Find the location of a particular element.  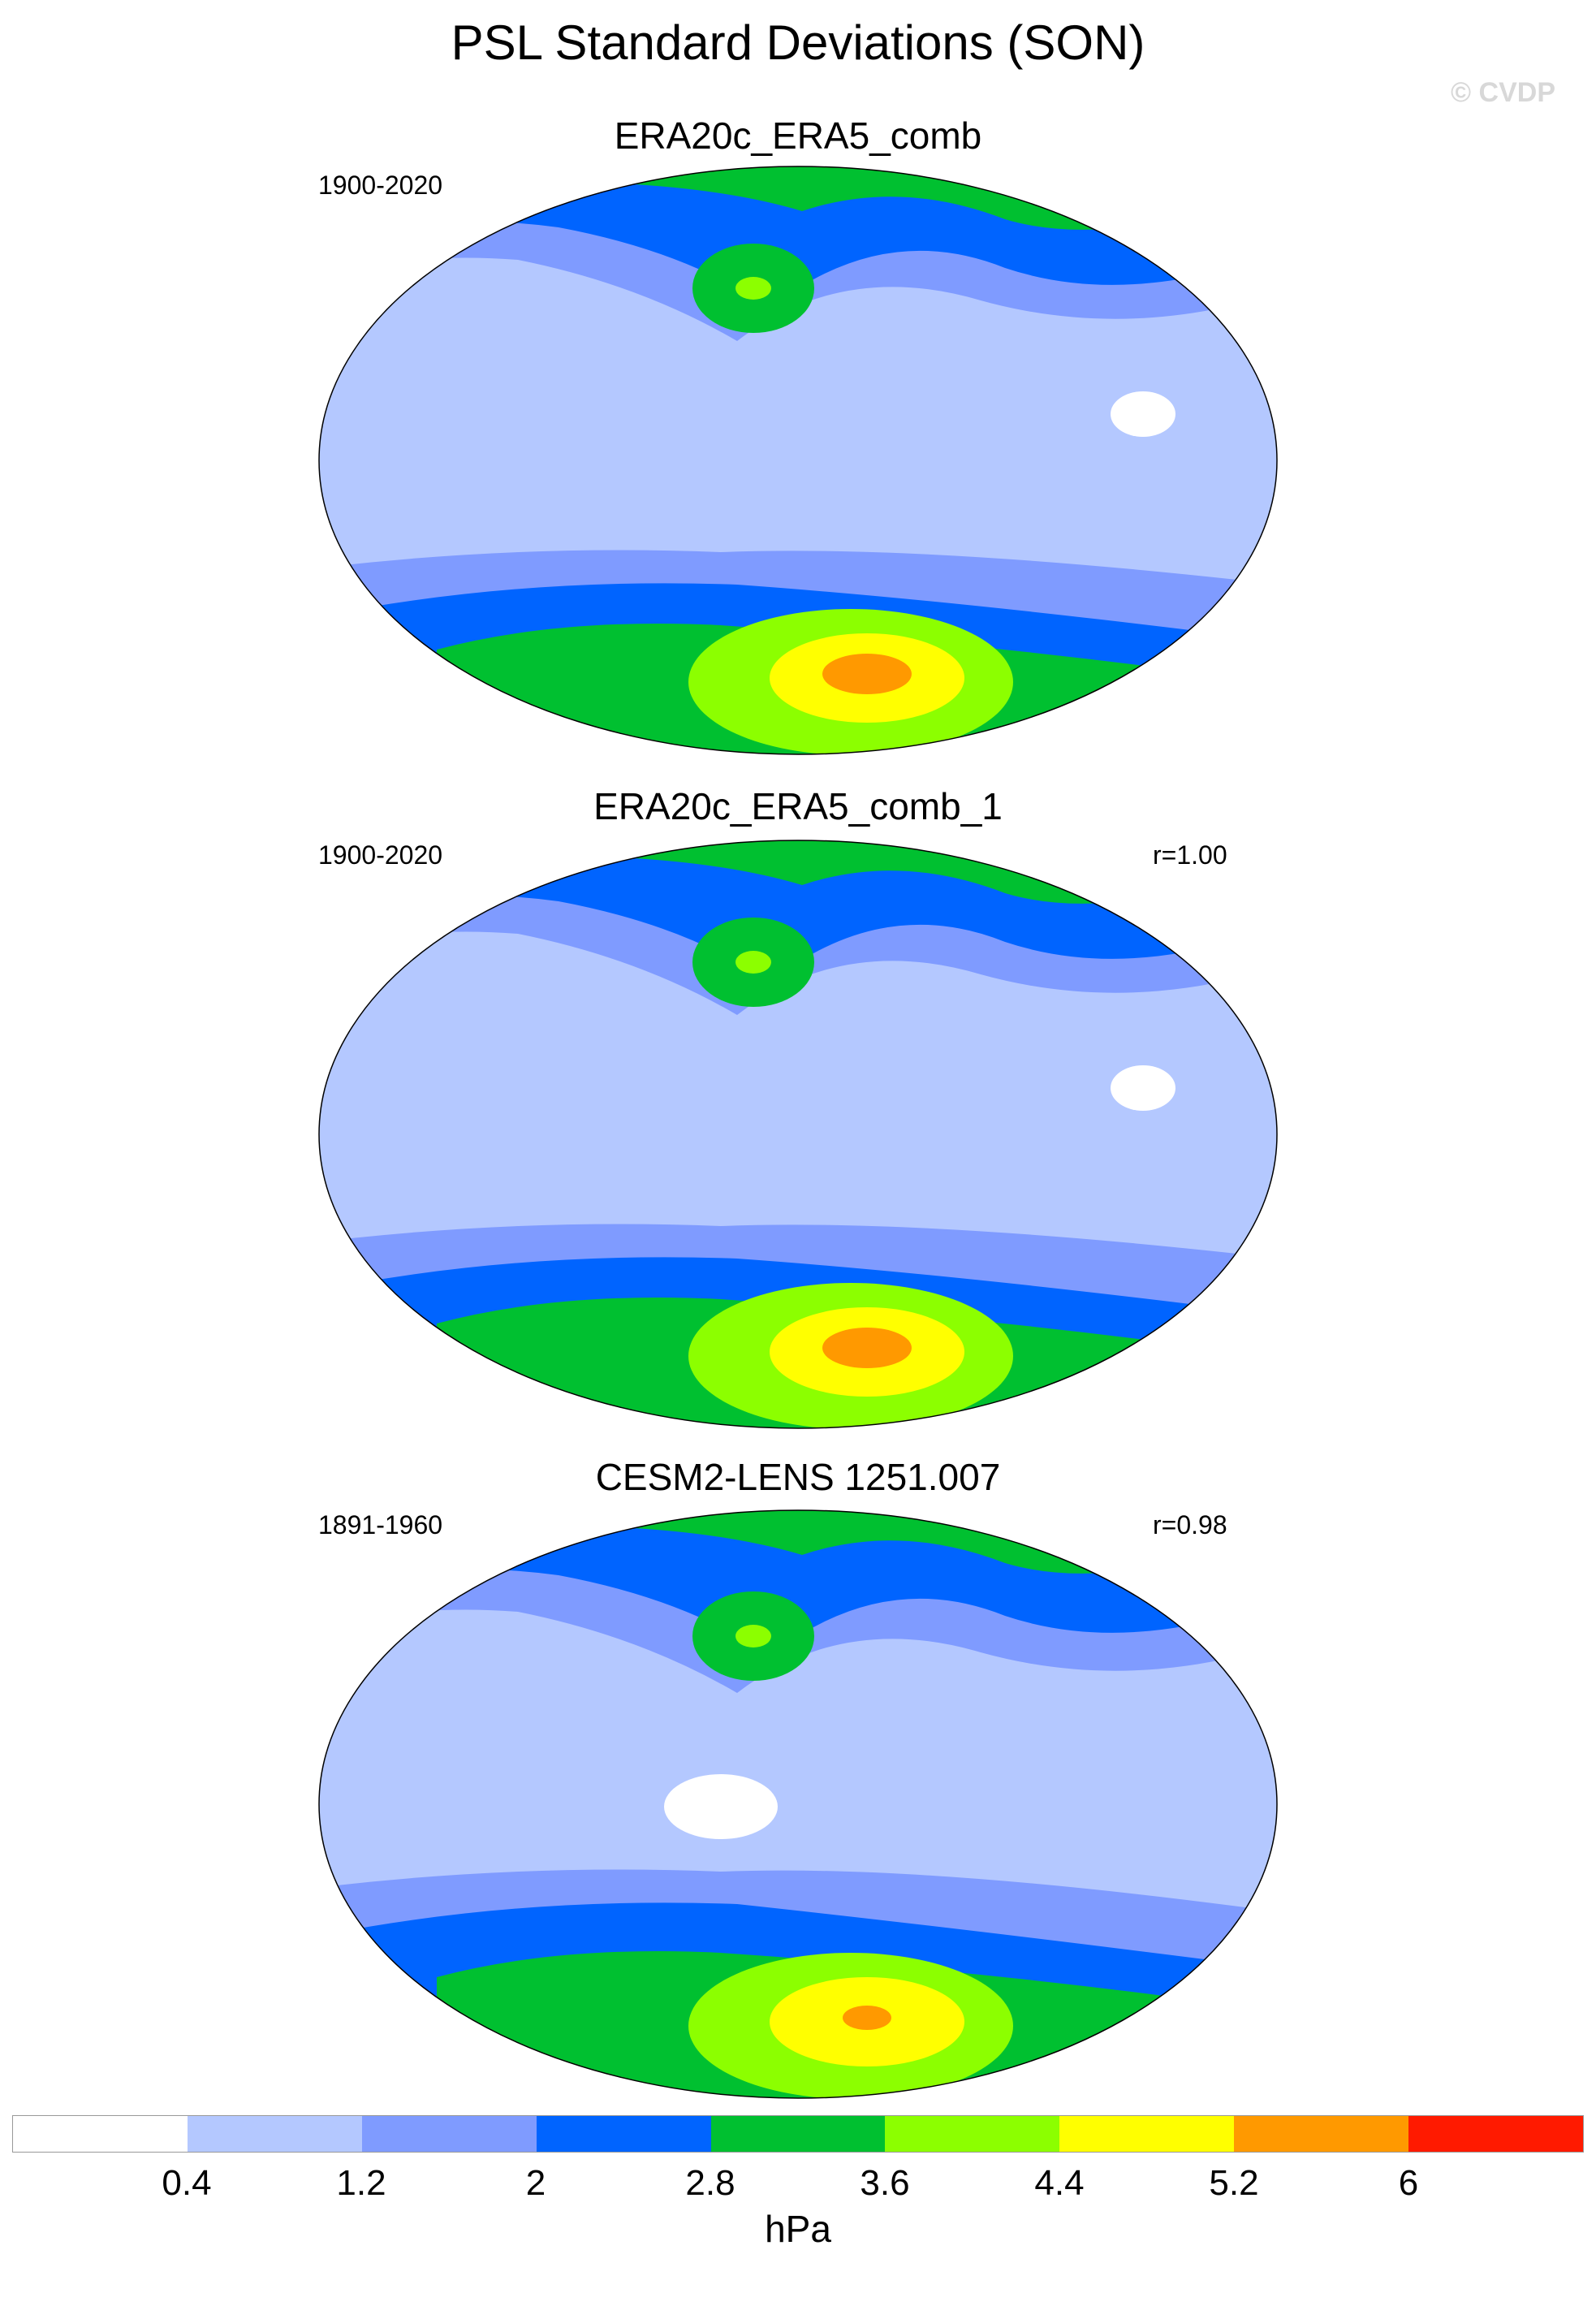

colorbar-tick: 4.4 is located at coordinates (1059, 2183).